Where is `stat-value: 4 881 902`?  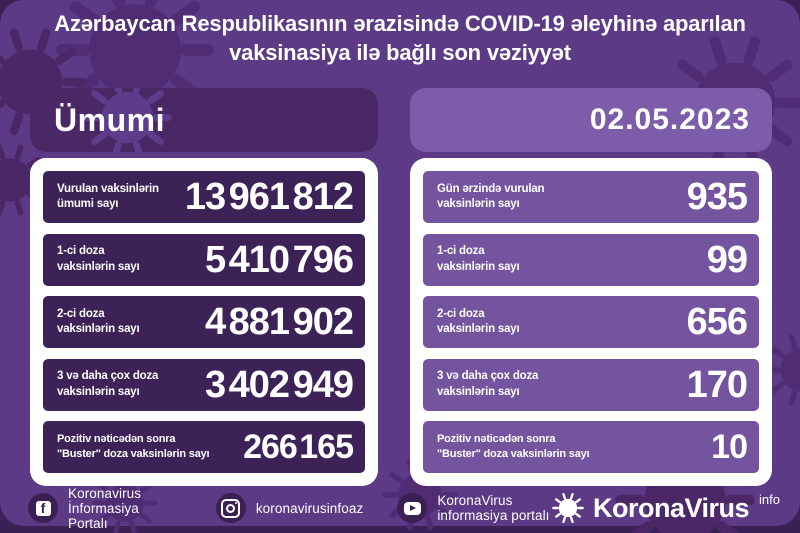 stat-value: 4 881 902 is located at coordinates (279, 322).